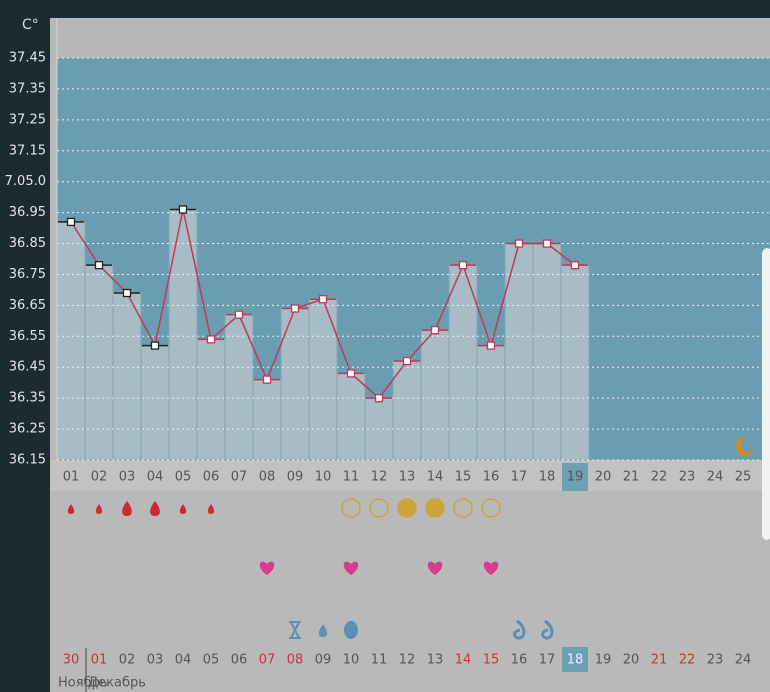 Image resolution: width=770 pixels, height=692 pixels. I want to click on date: 17, so click(547, 660).